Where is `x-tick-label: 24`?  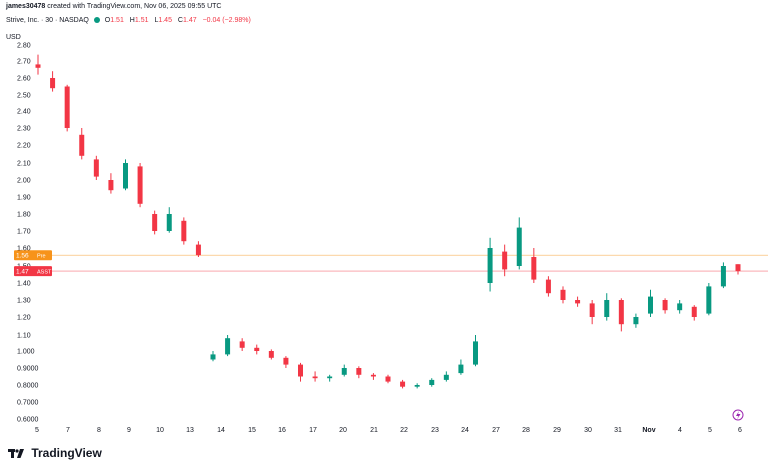
x-tick-label: 24 is located at coordinates (465, 430).